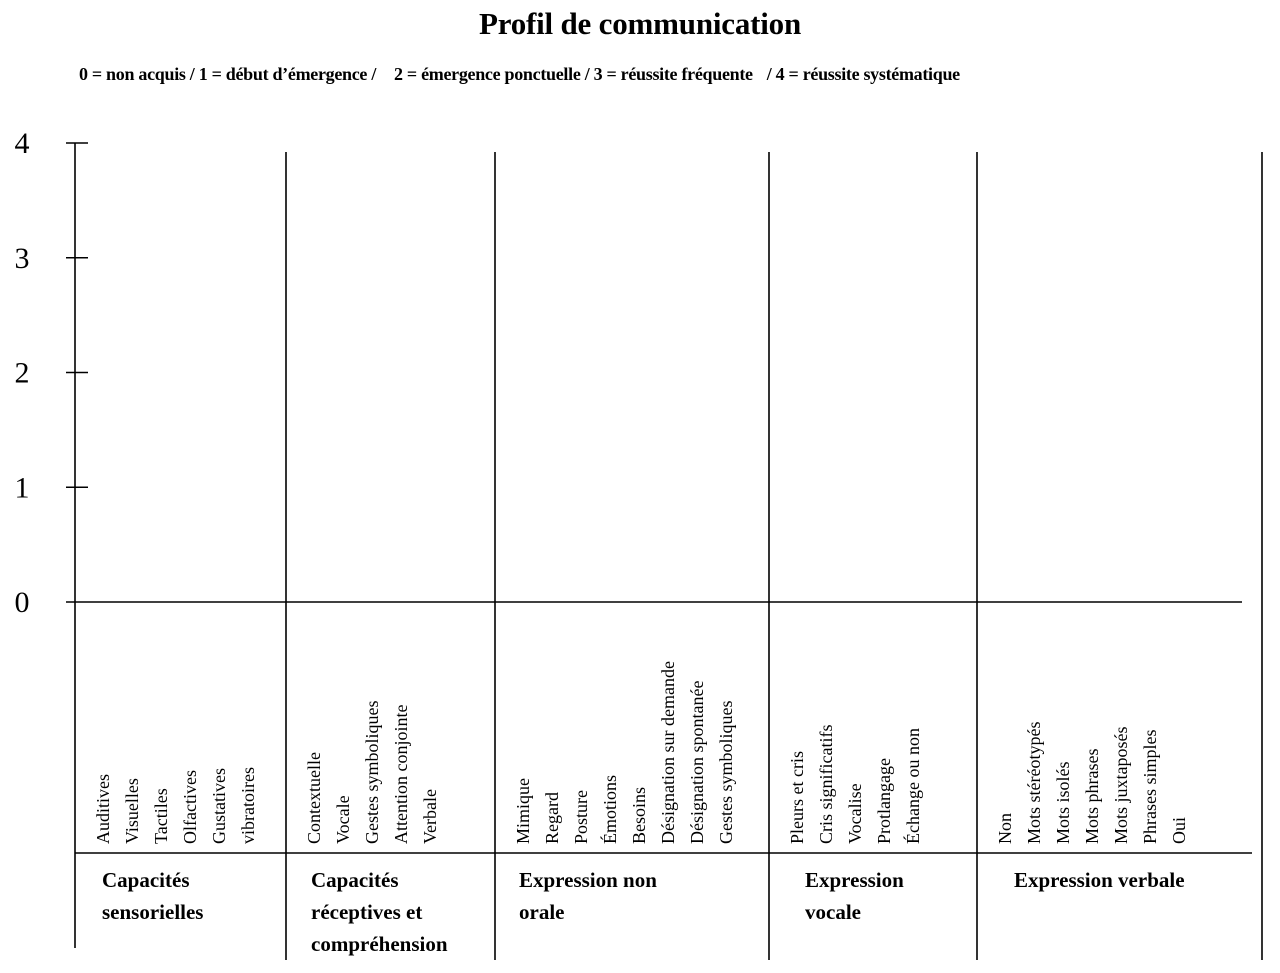 This screenshot has height=973, width=1280. I want to click on category-label-3: Expression vocale, so click(895, 896).